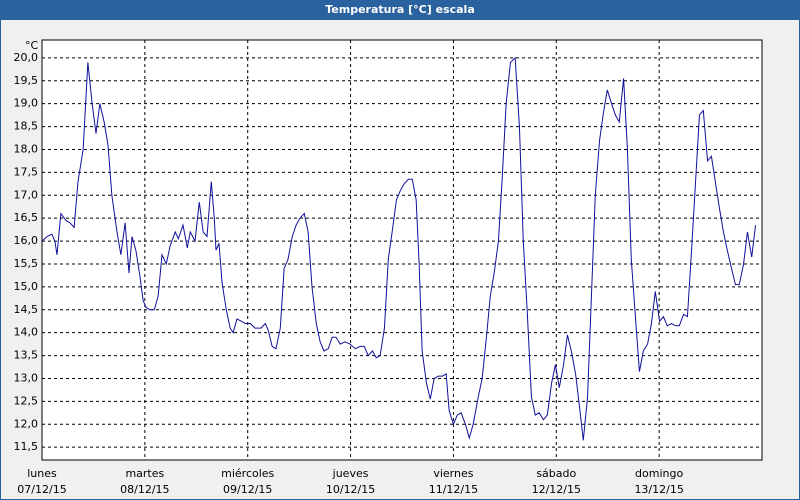 The image size is (800, 500). What do you see at coordinates (26, 400) in the screenshot?
I see `y-tick-label: 12,5` at bounding box center [26, 400].